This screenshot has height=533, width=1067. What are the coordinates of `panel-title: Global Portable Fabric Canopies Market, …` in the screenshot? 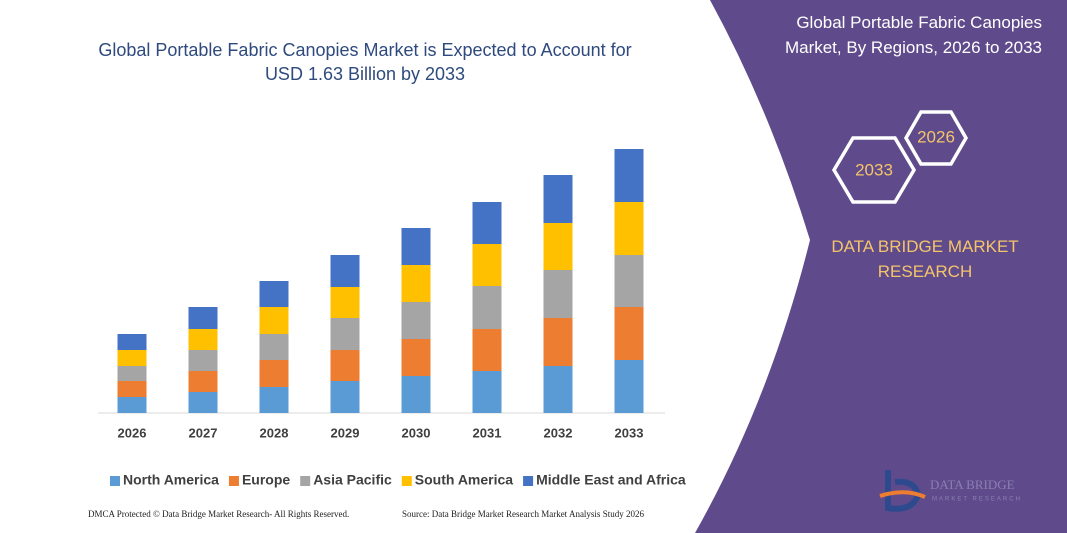 It's located at (913, 35).